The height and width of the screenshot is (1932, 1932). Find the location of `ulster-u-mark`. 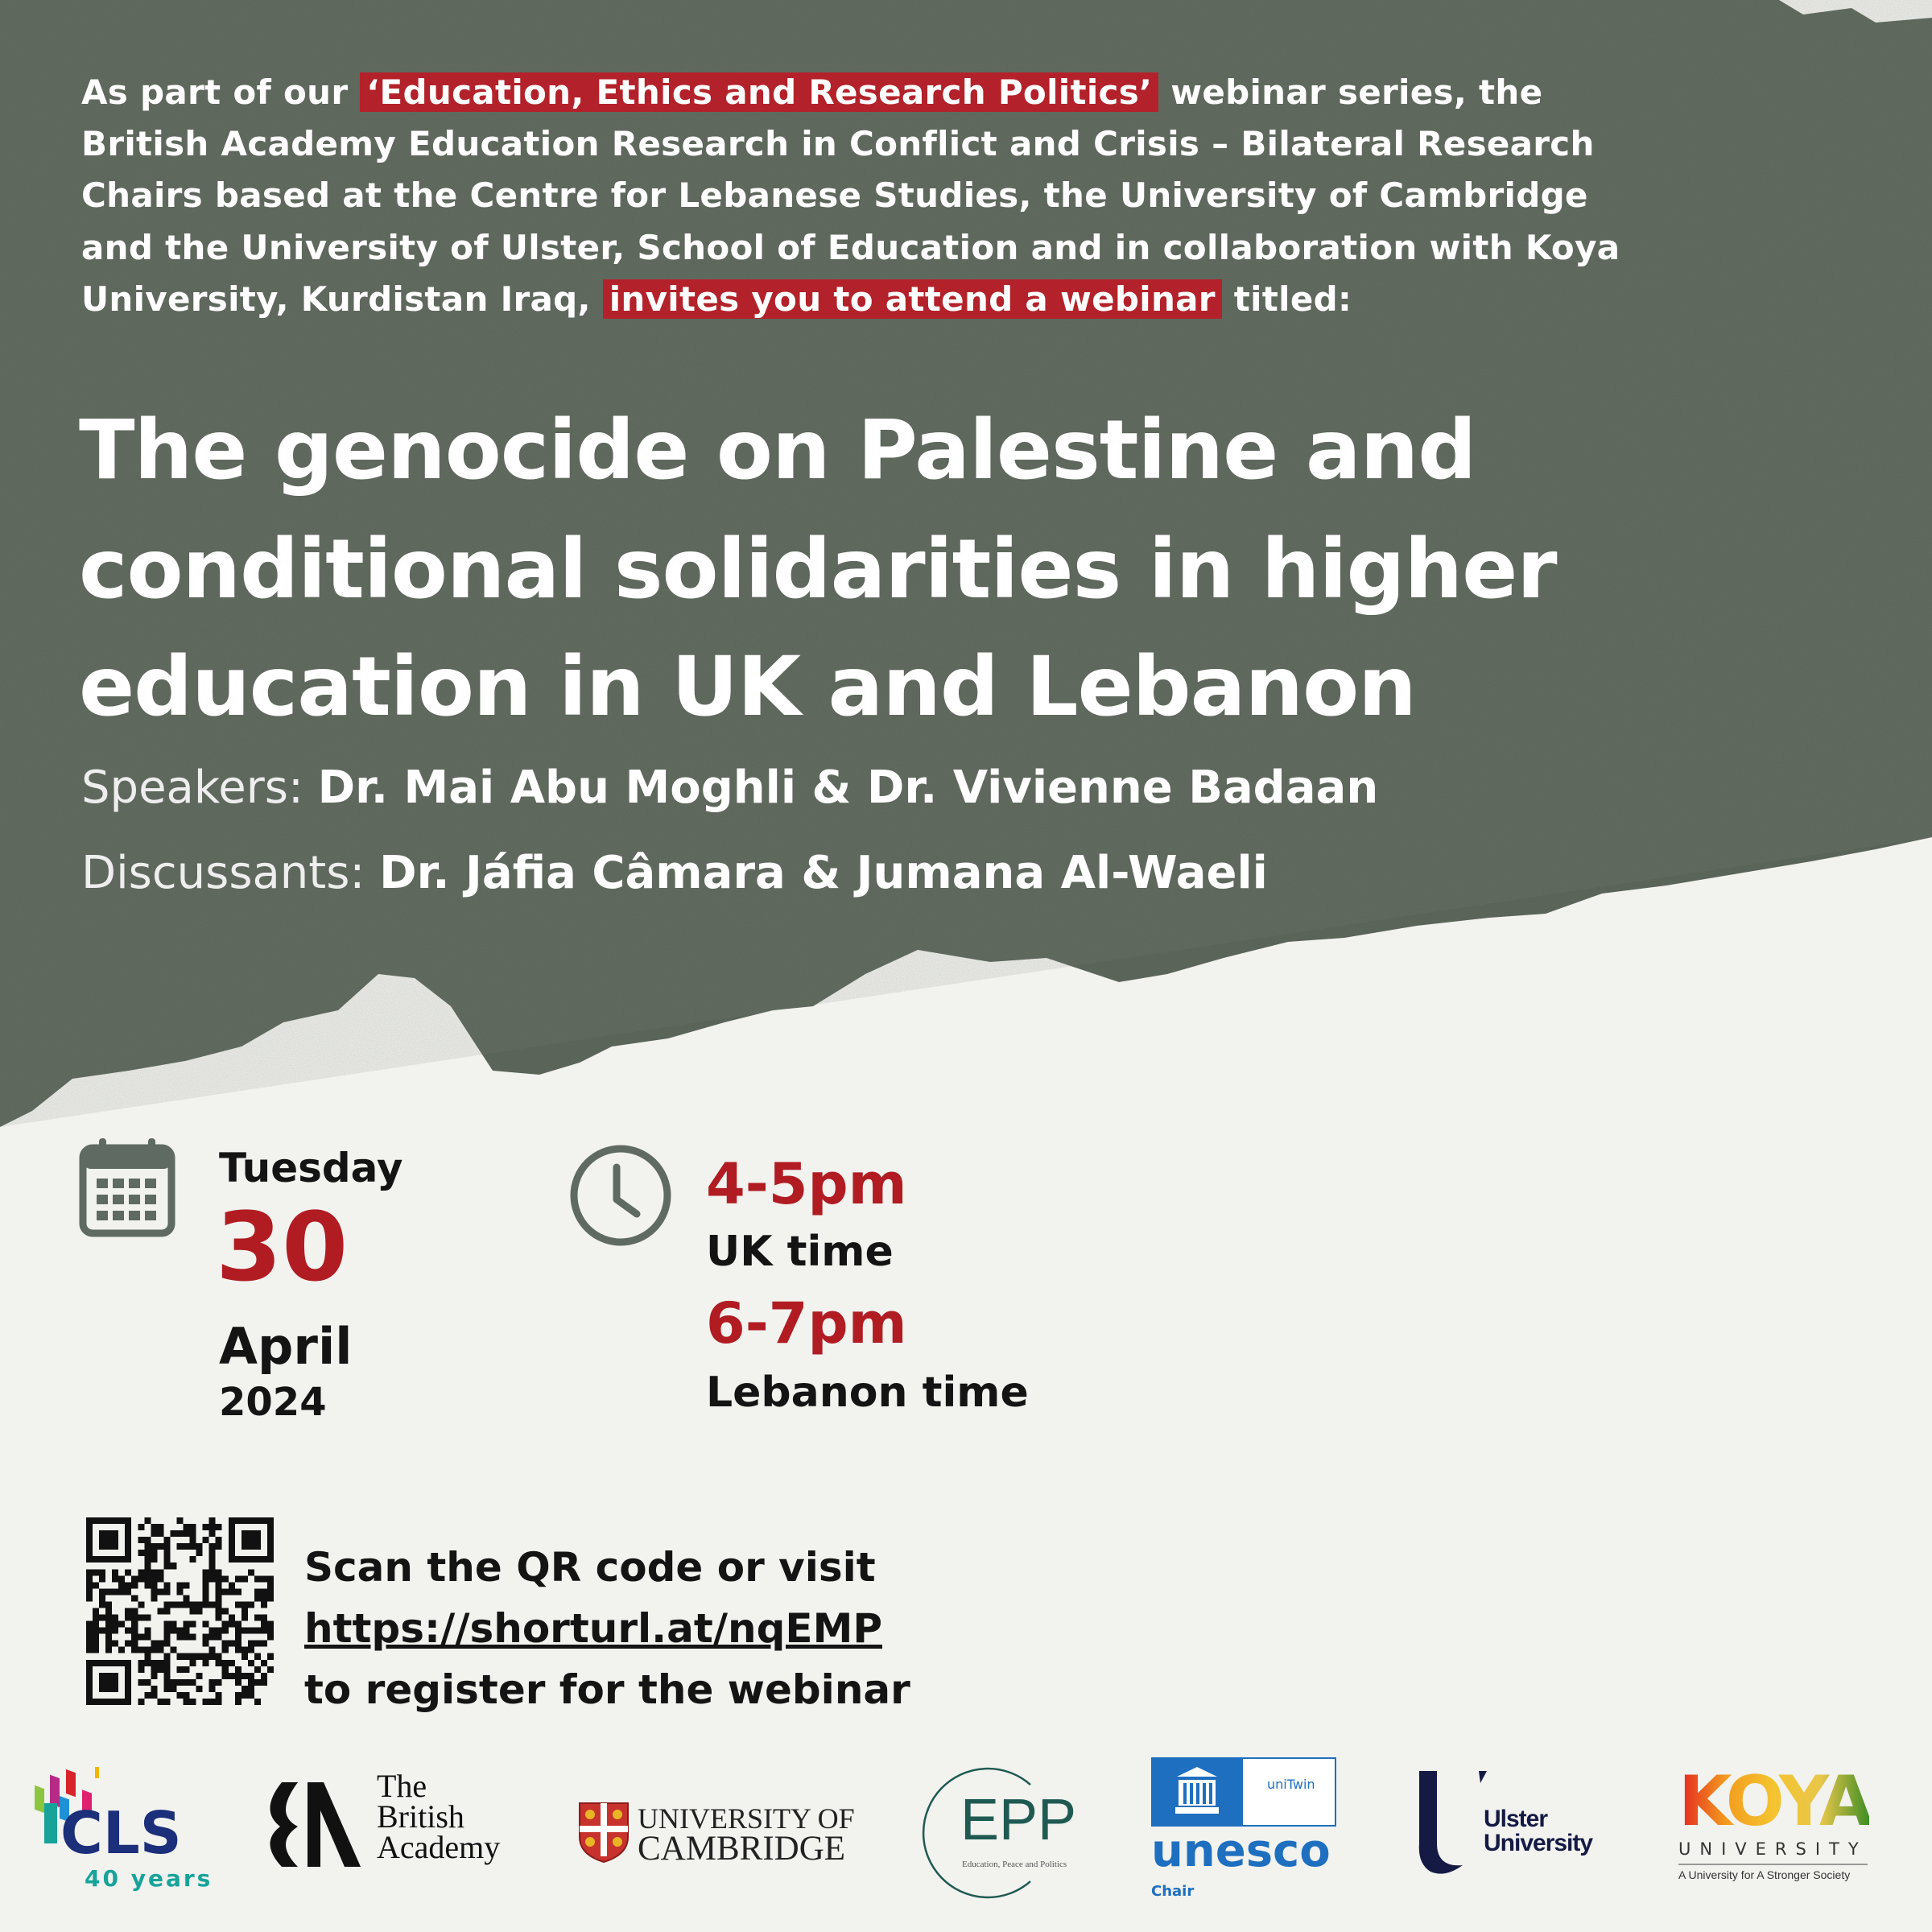

ulster-u-mark is located at coordinates (1452, 1822).